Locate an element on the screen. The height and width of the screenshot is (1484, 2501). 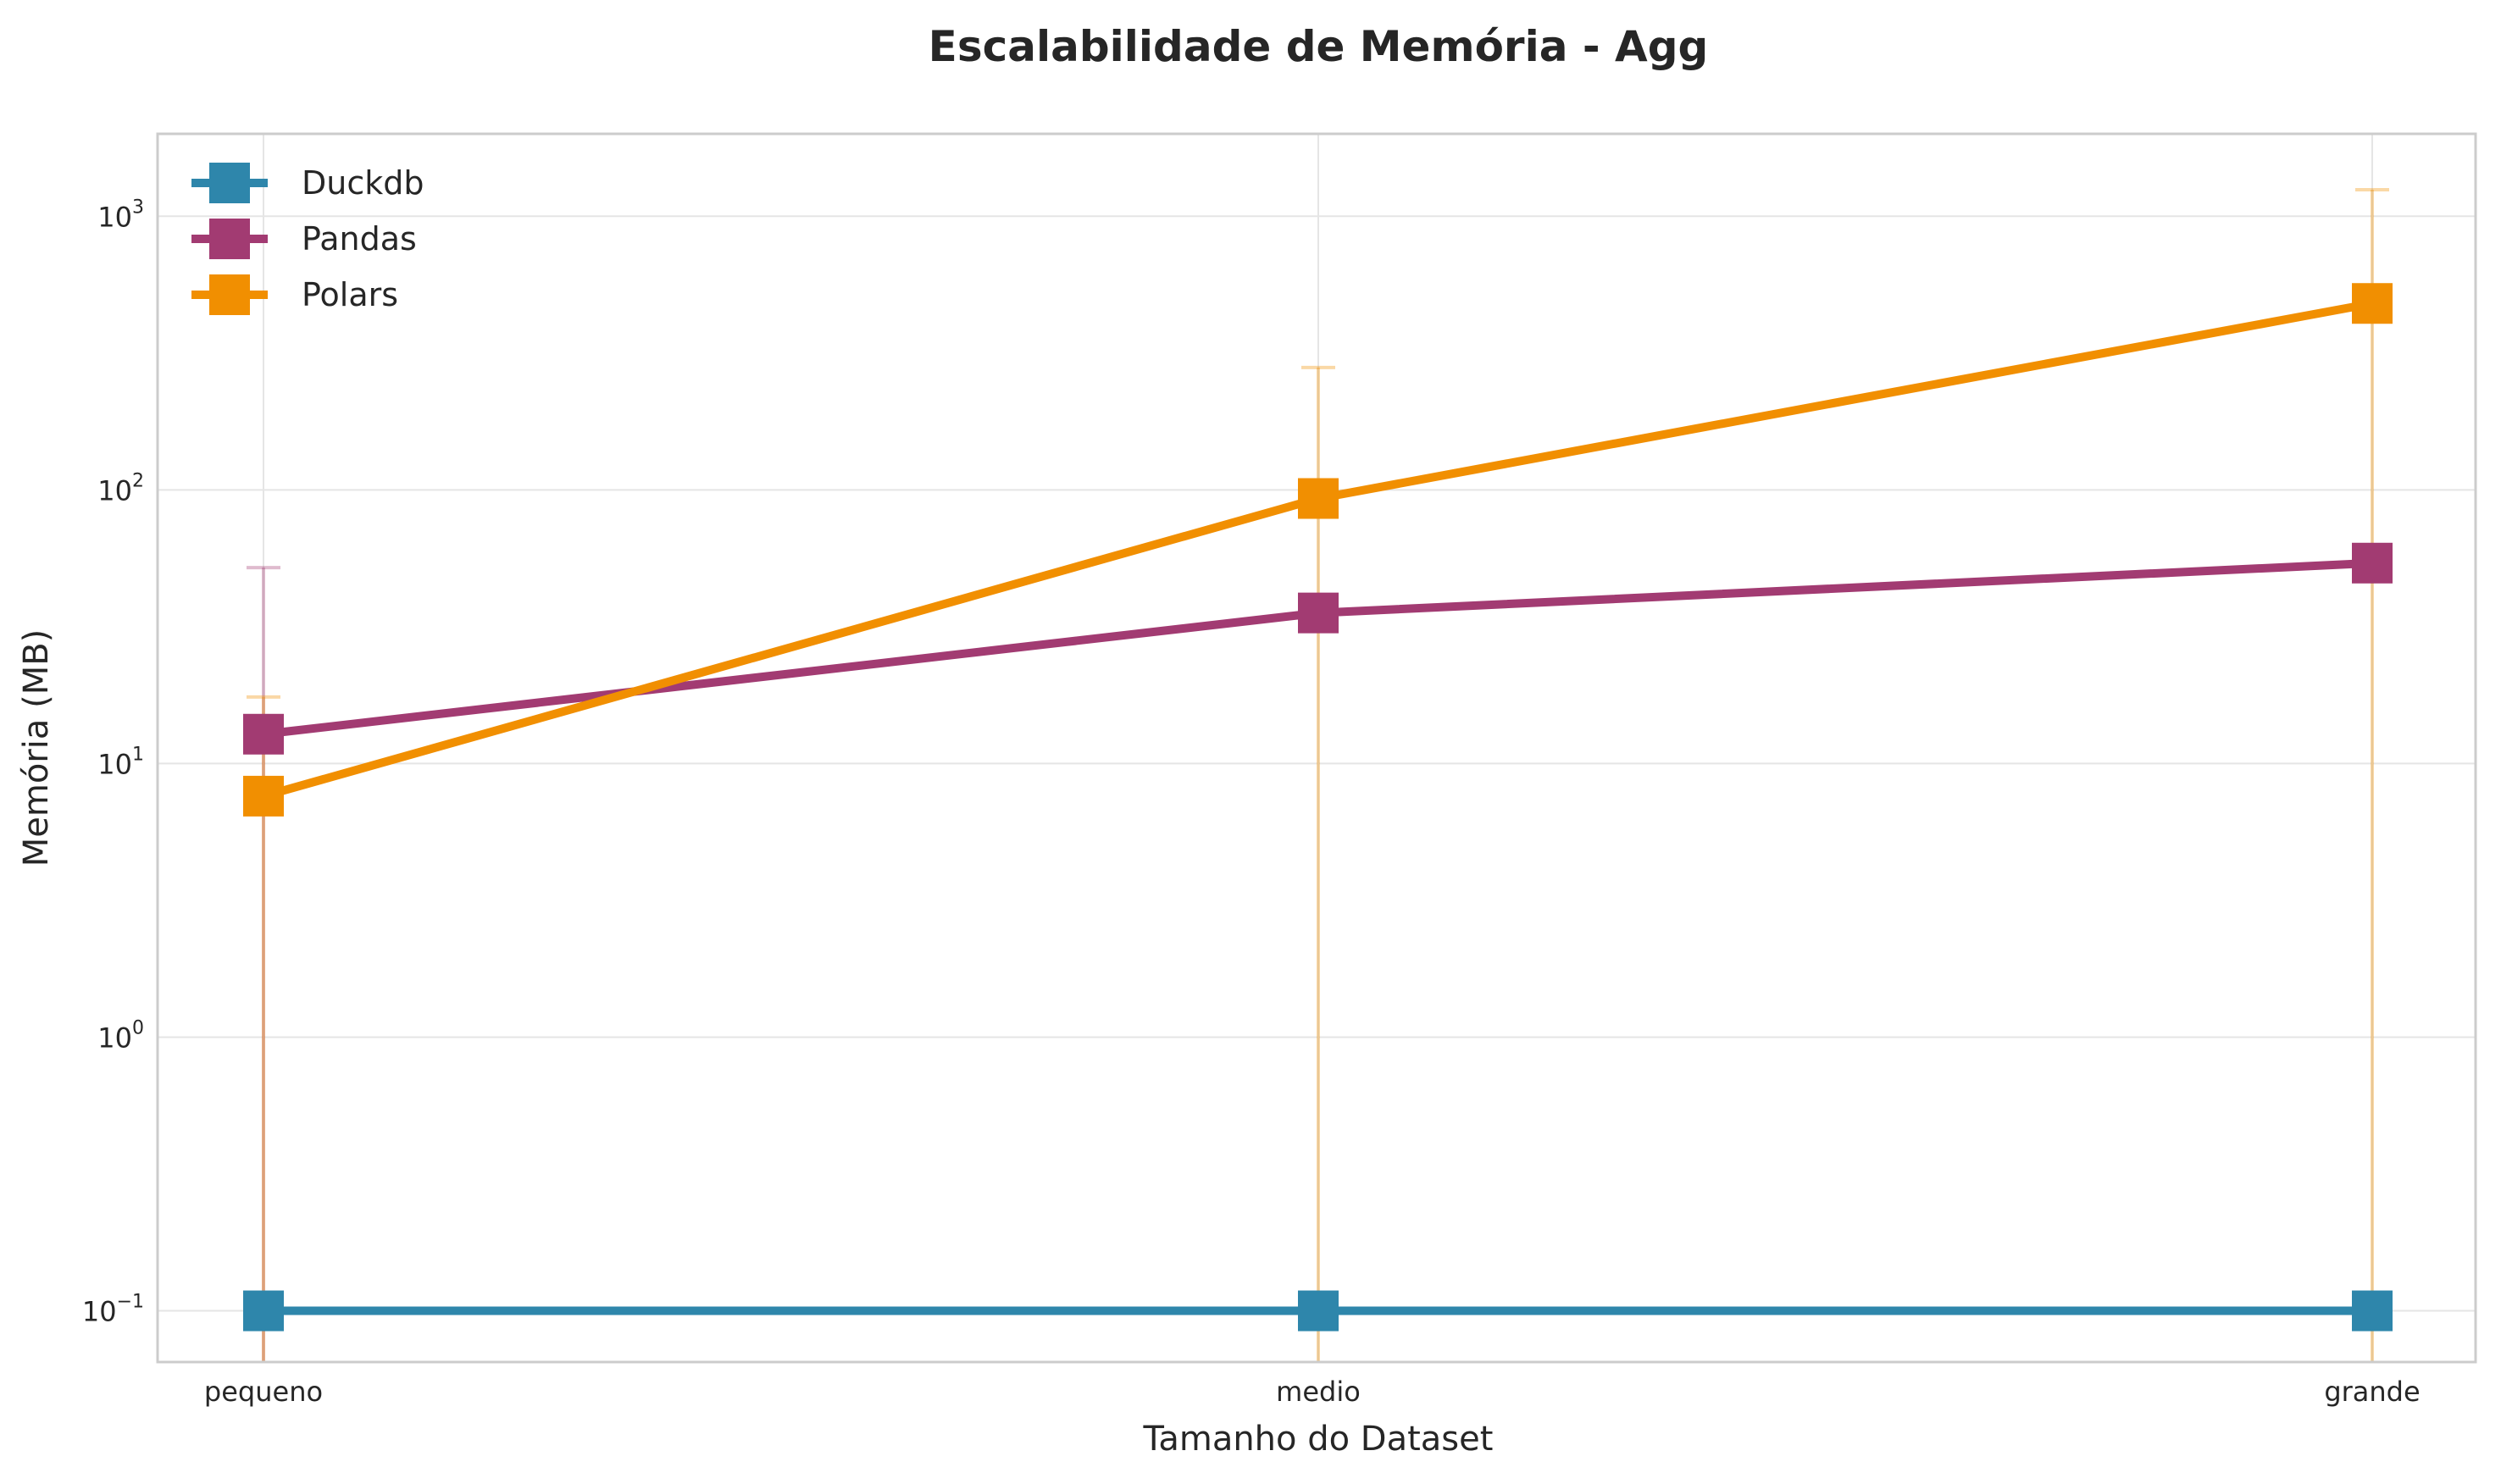
marker-polars-pequeno is located at coordinates (263, 796).